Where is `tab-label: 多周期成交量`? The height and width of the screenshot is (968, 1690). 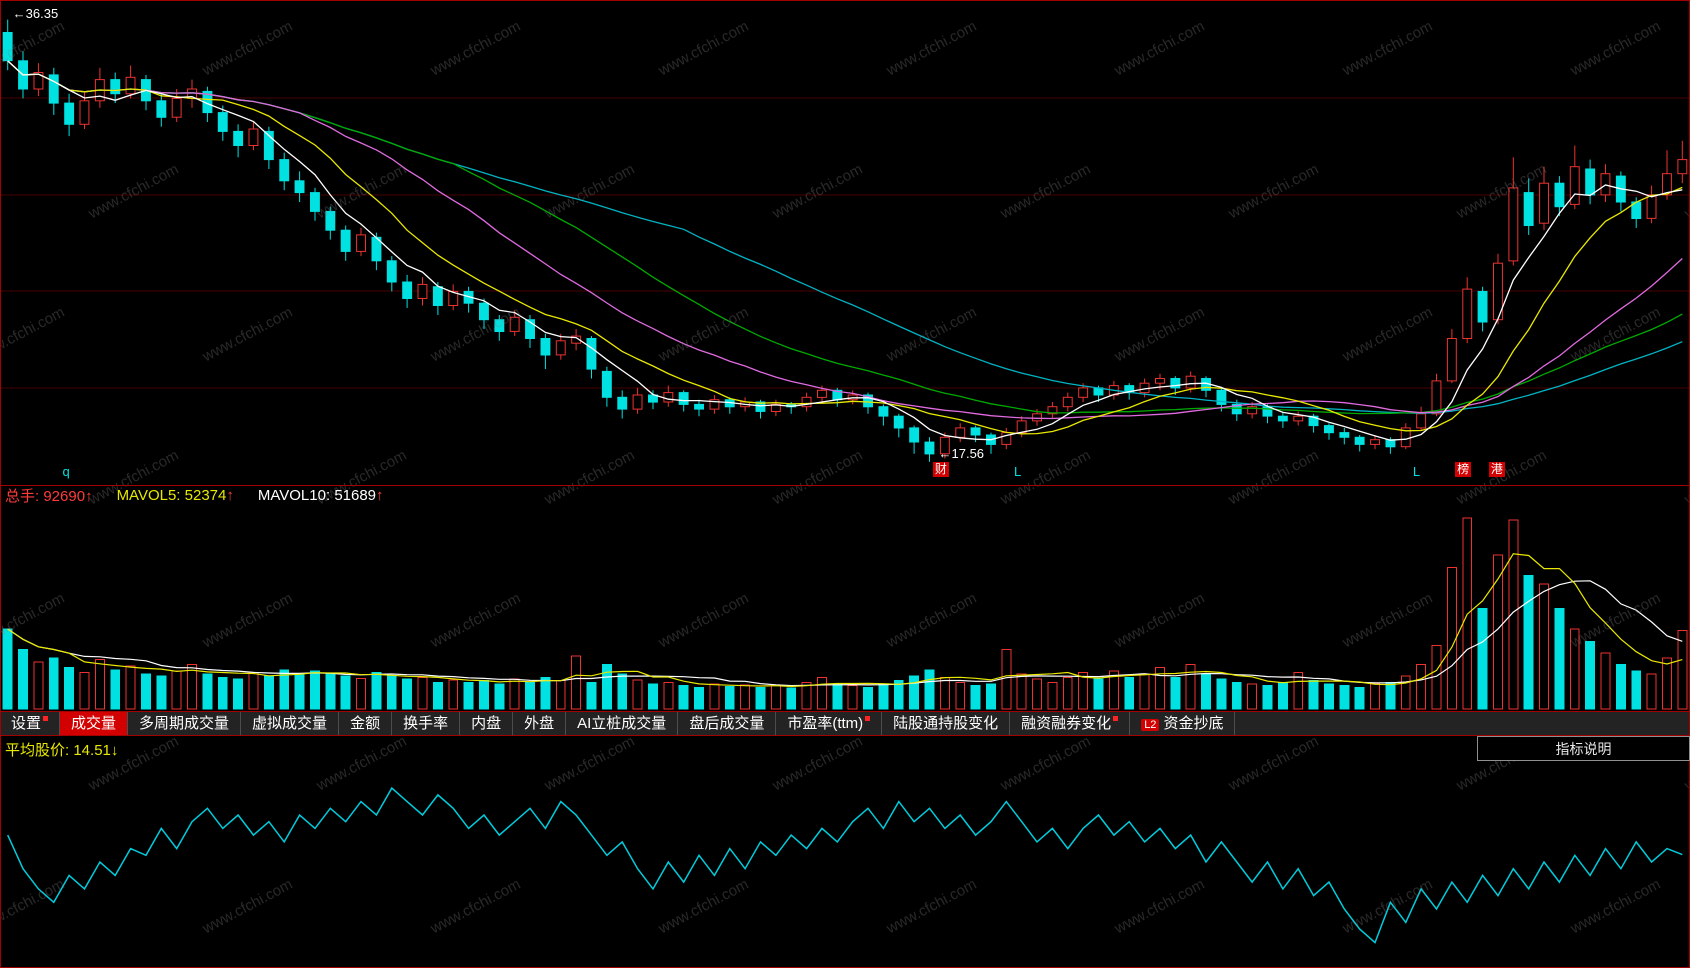 tab-label: 多周期成交量 is located at coordinates (184, 723).